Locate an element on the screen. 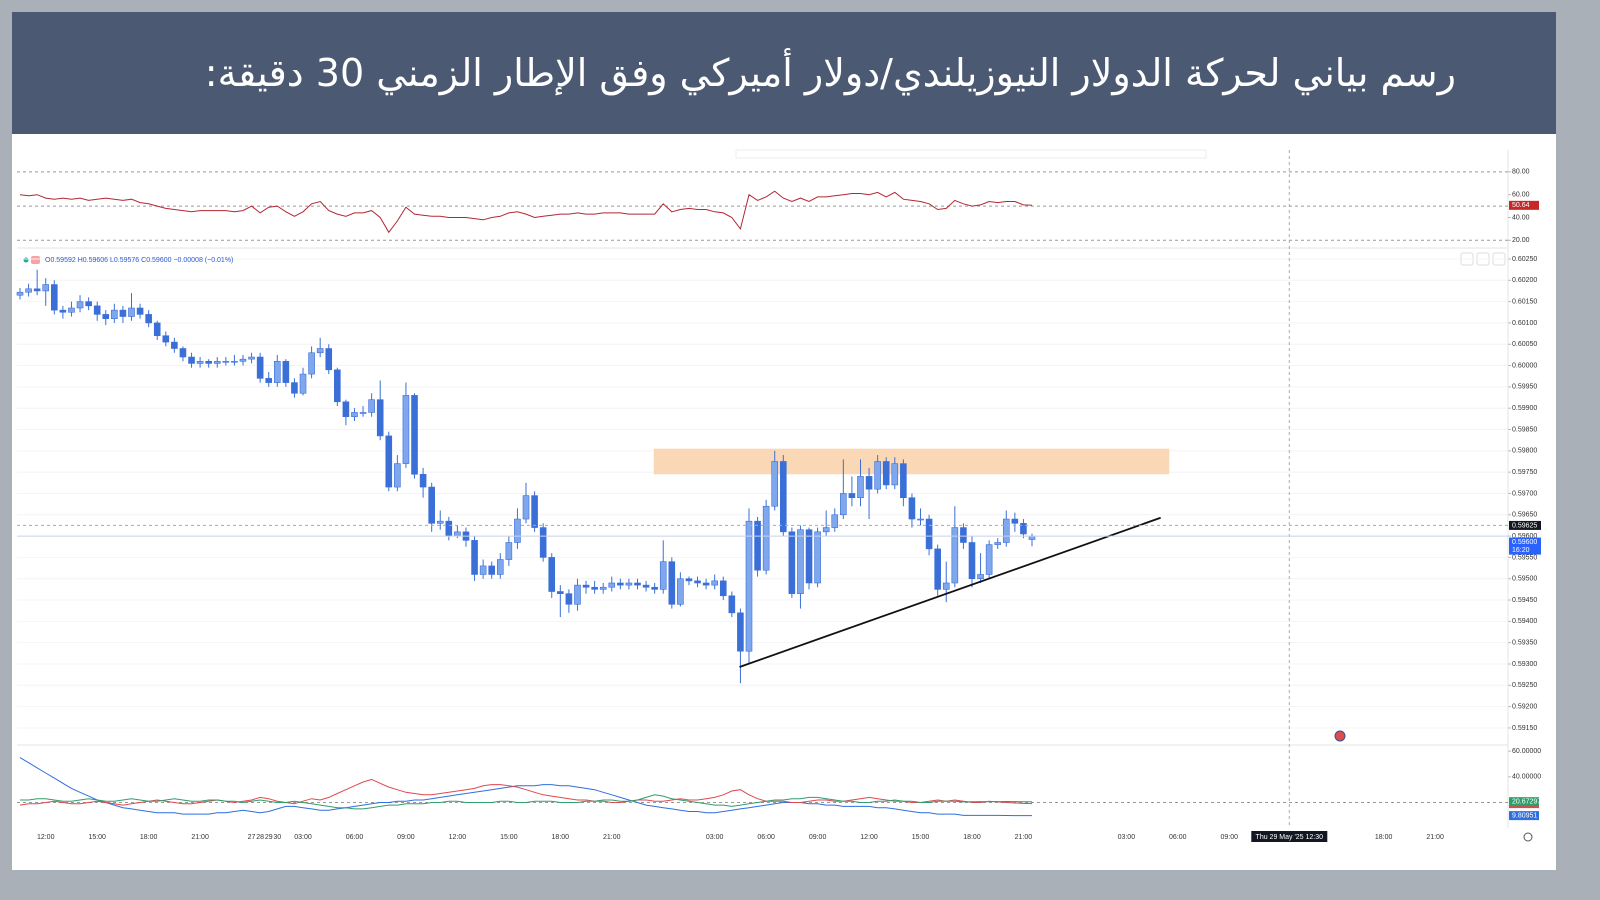 This screenshot has height=900, width=1600. y-tick-label: 0.59350 is located at coordinates (1524, 643).